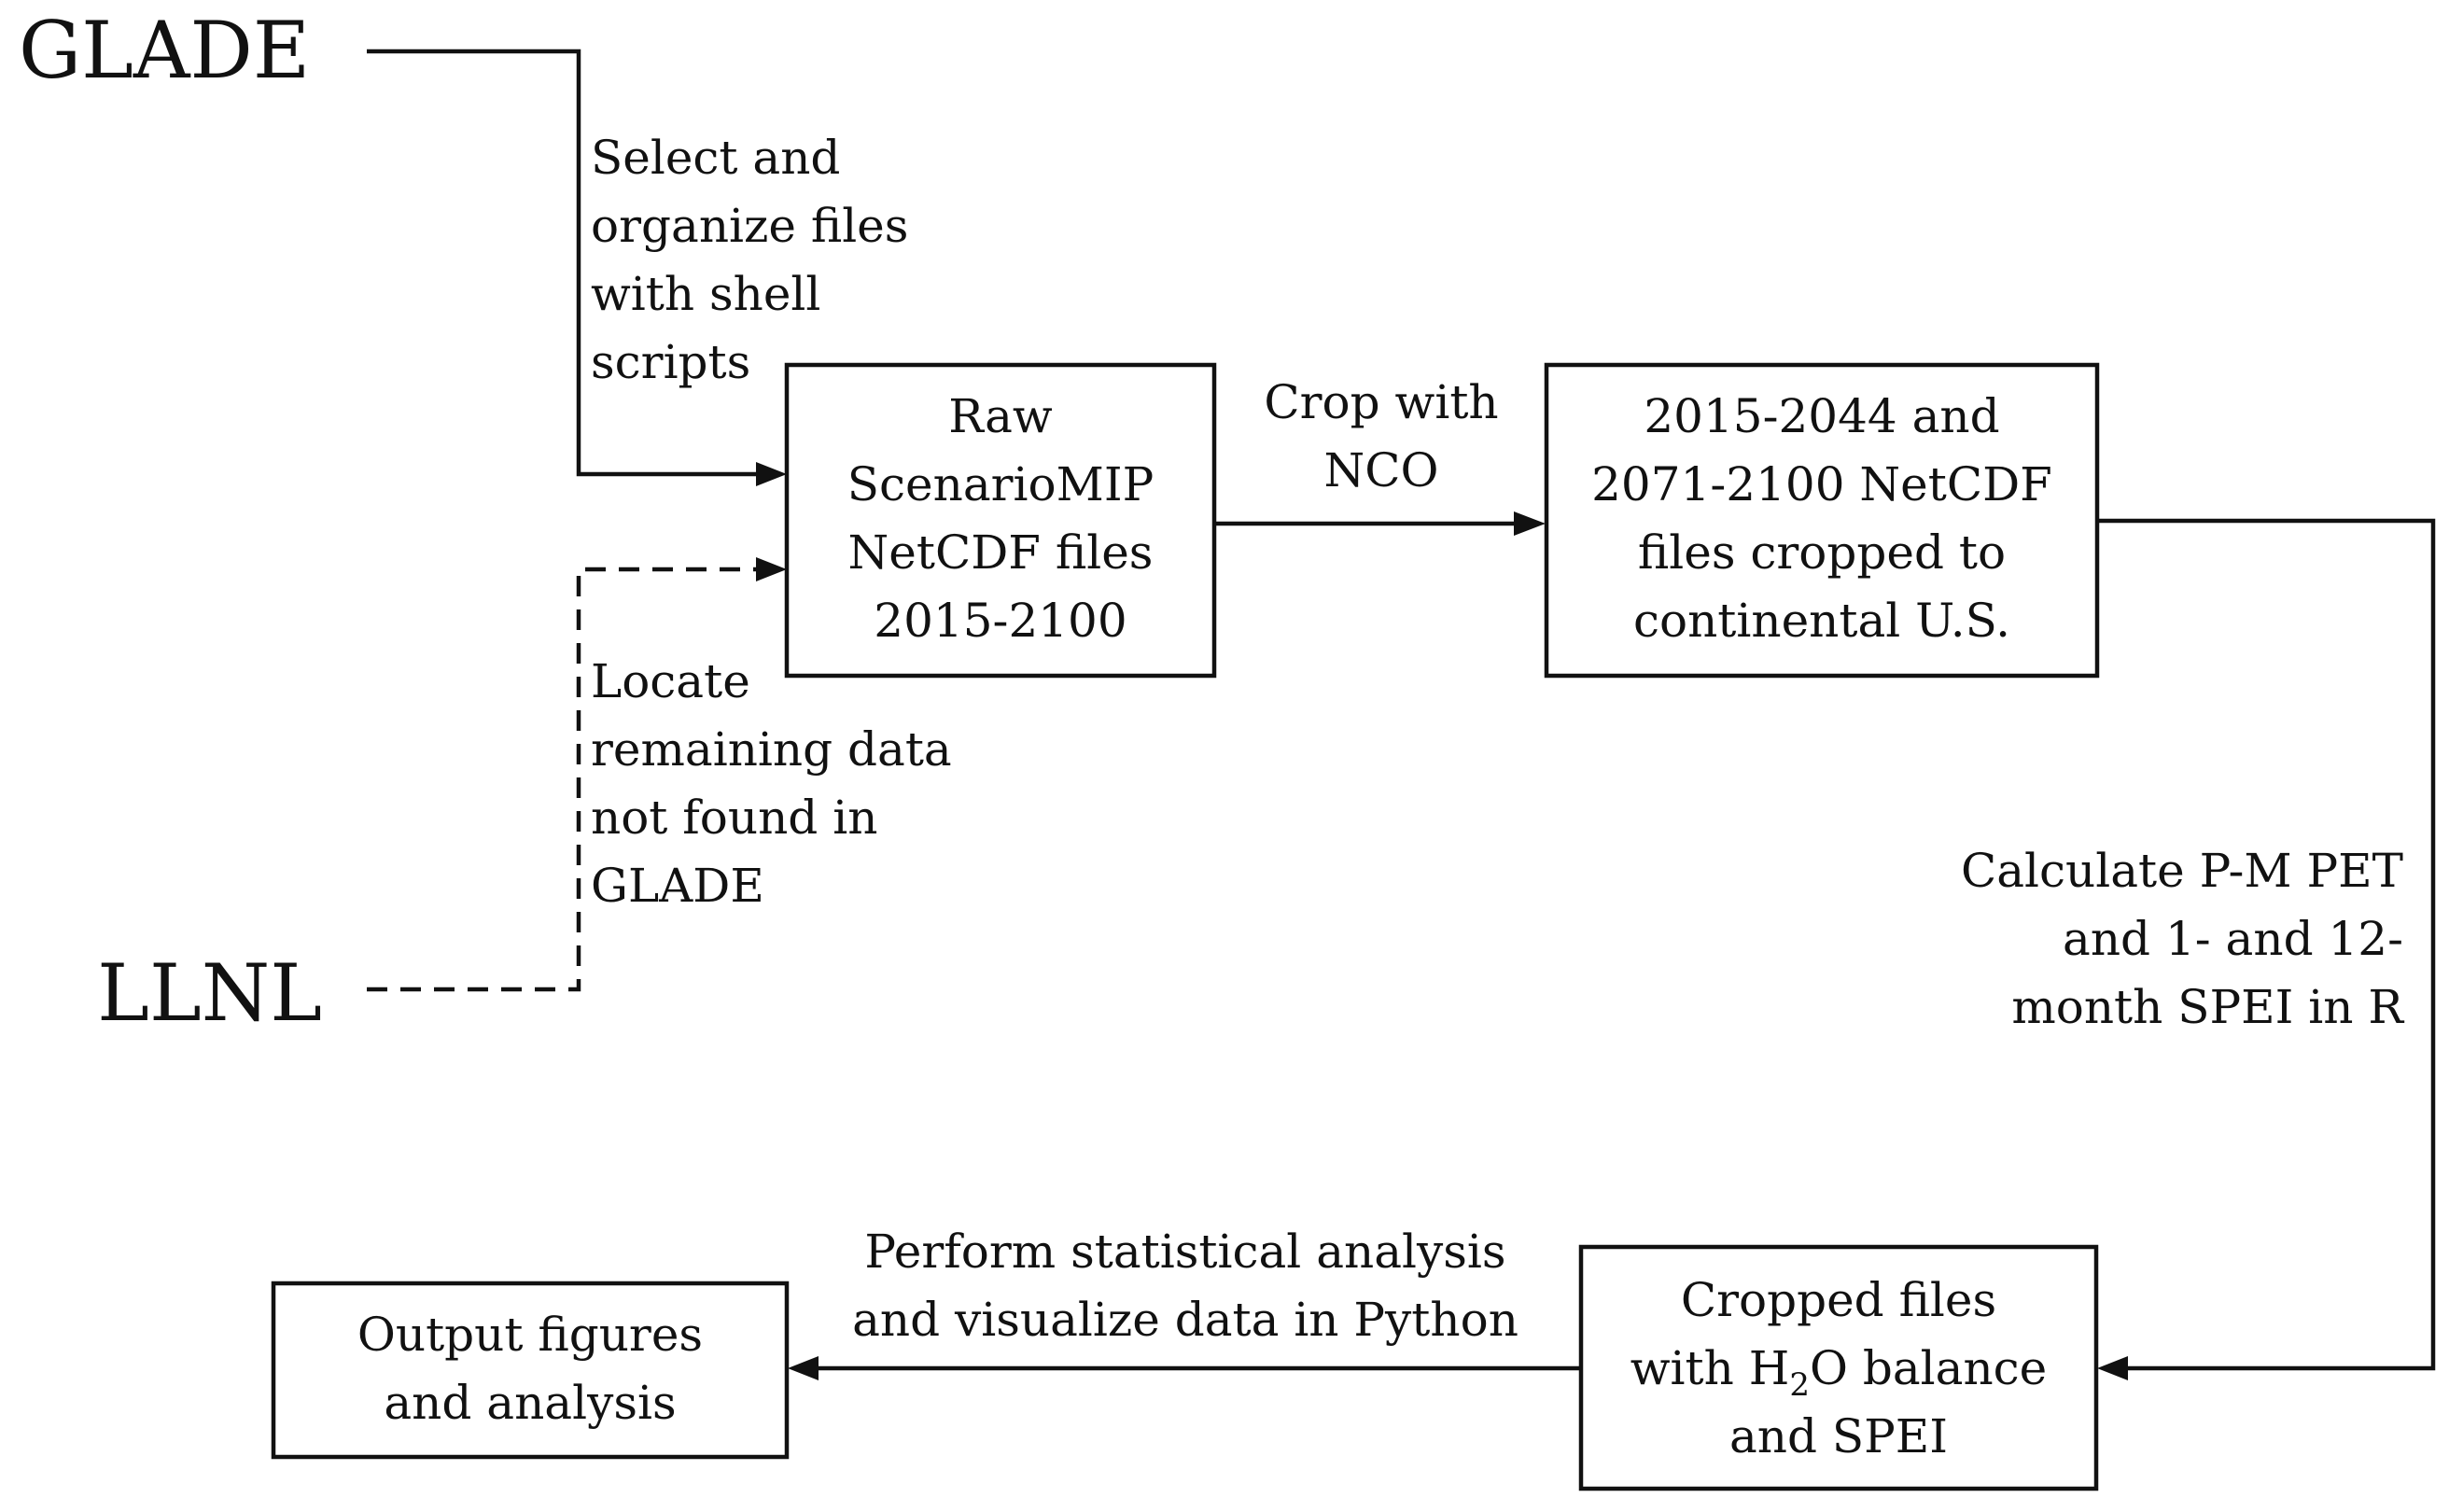 The height and width of the screenshot is (1512, 2449). What do you see at coordinates (1001, 621) in the screenshot?
I see `box-raw-line: 2015-2100` at bounding box center [1001, 621].